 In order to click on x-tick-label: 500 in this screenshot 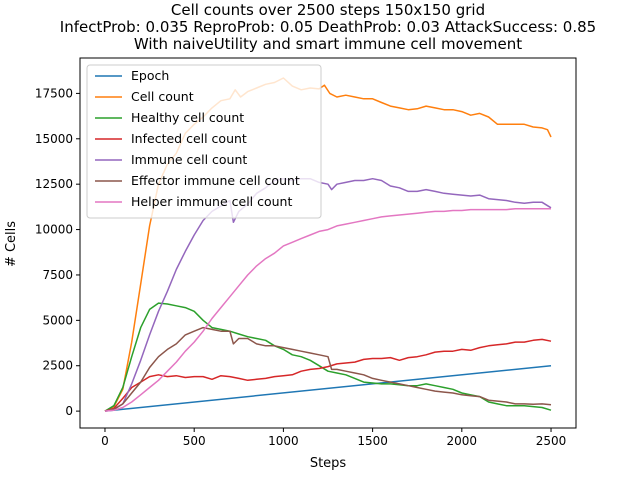, I will do `click(194, 441)`.